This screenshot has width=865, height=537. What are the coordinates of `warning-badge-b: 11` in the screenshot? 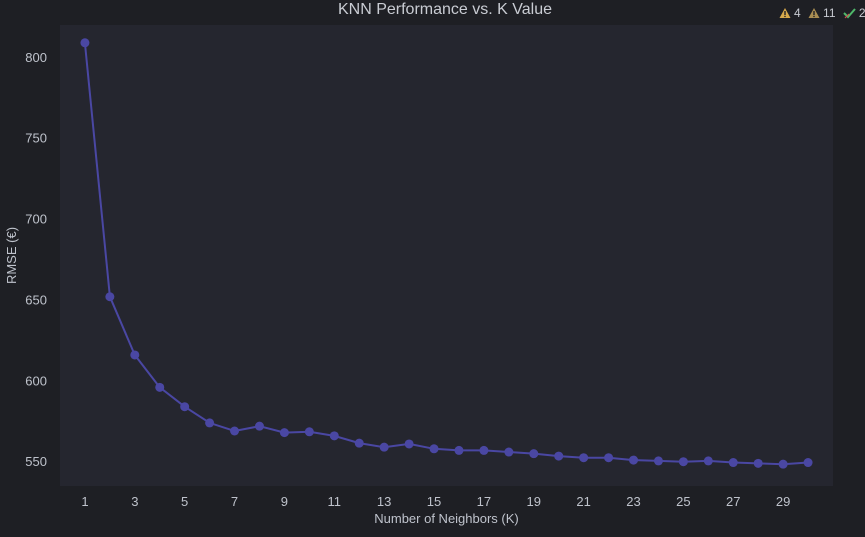 It's located at (822, 13).